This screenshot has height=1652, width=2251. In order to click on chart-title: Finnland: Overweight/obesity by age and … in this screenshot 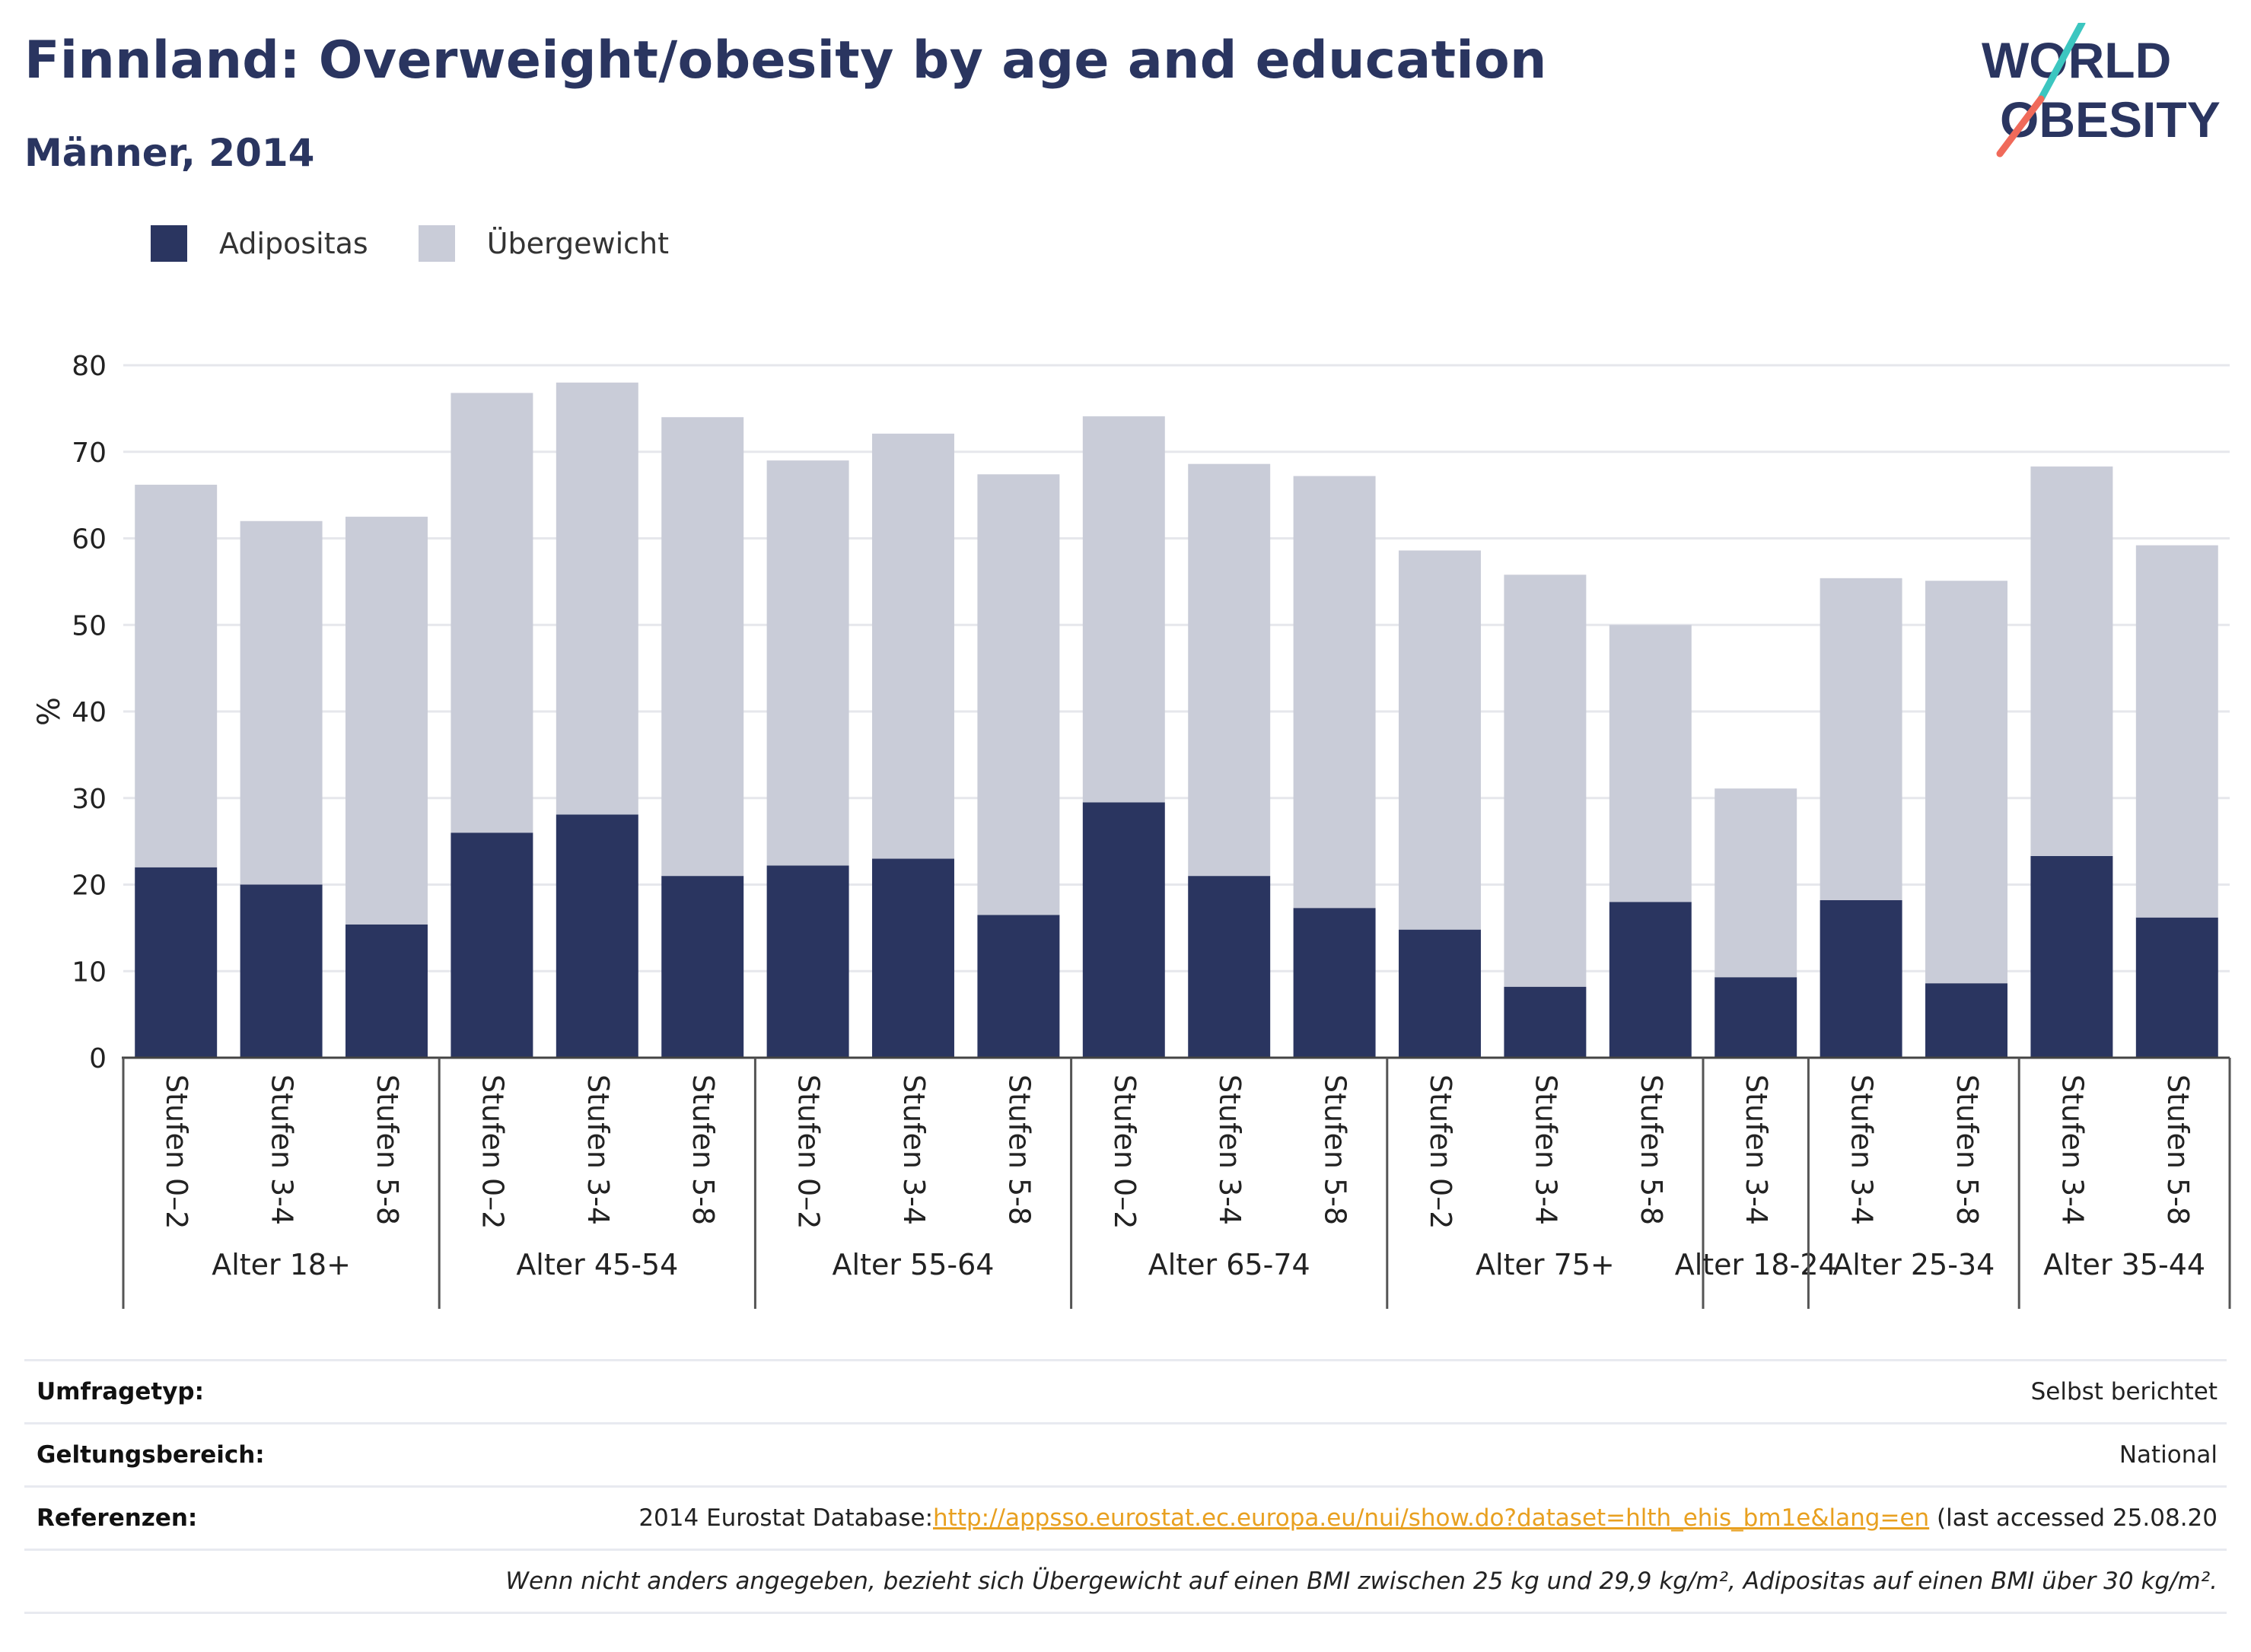, I will do `click(785, 60)`.